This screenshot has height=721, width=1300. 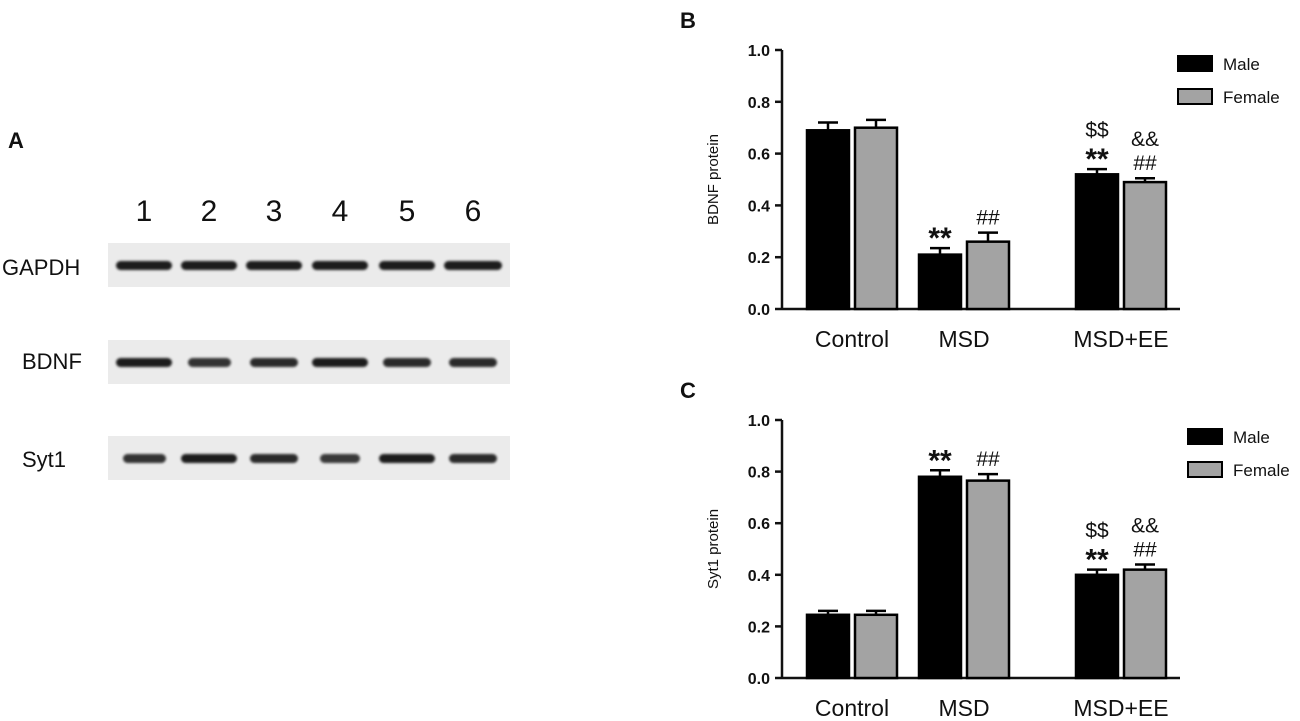 What do you see at coordinates (688, 390) in the screenshot?
I see `panel-c-label: C` at bounding box center [688, 390].